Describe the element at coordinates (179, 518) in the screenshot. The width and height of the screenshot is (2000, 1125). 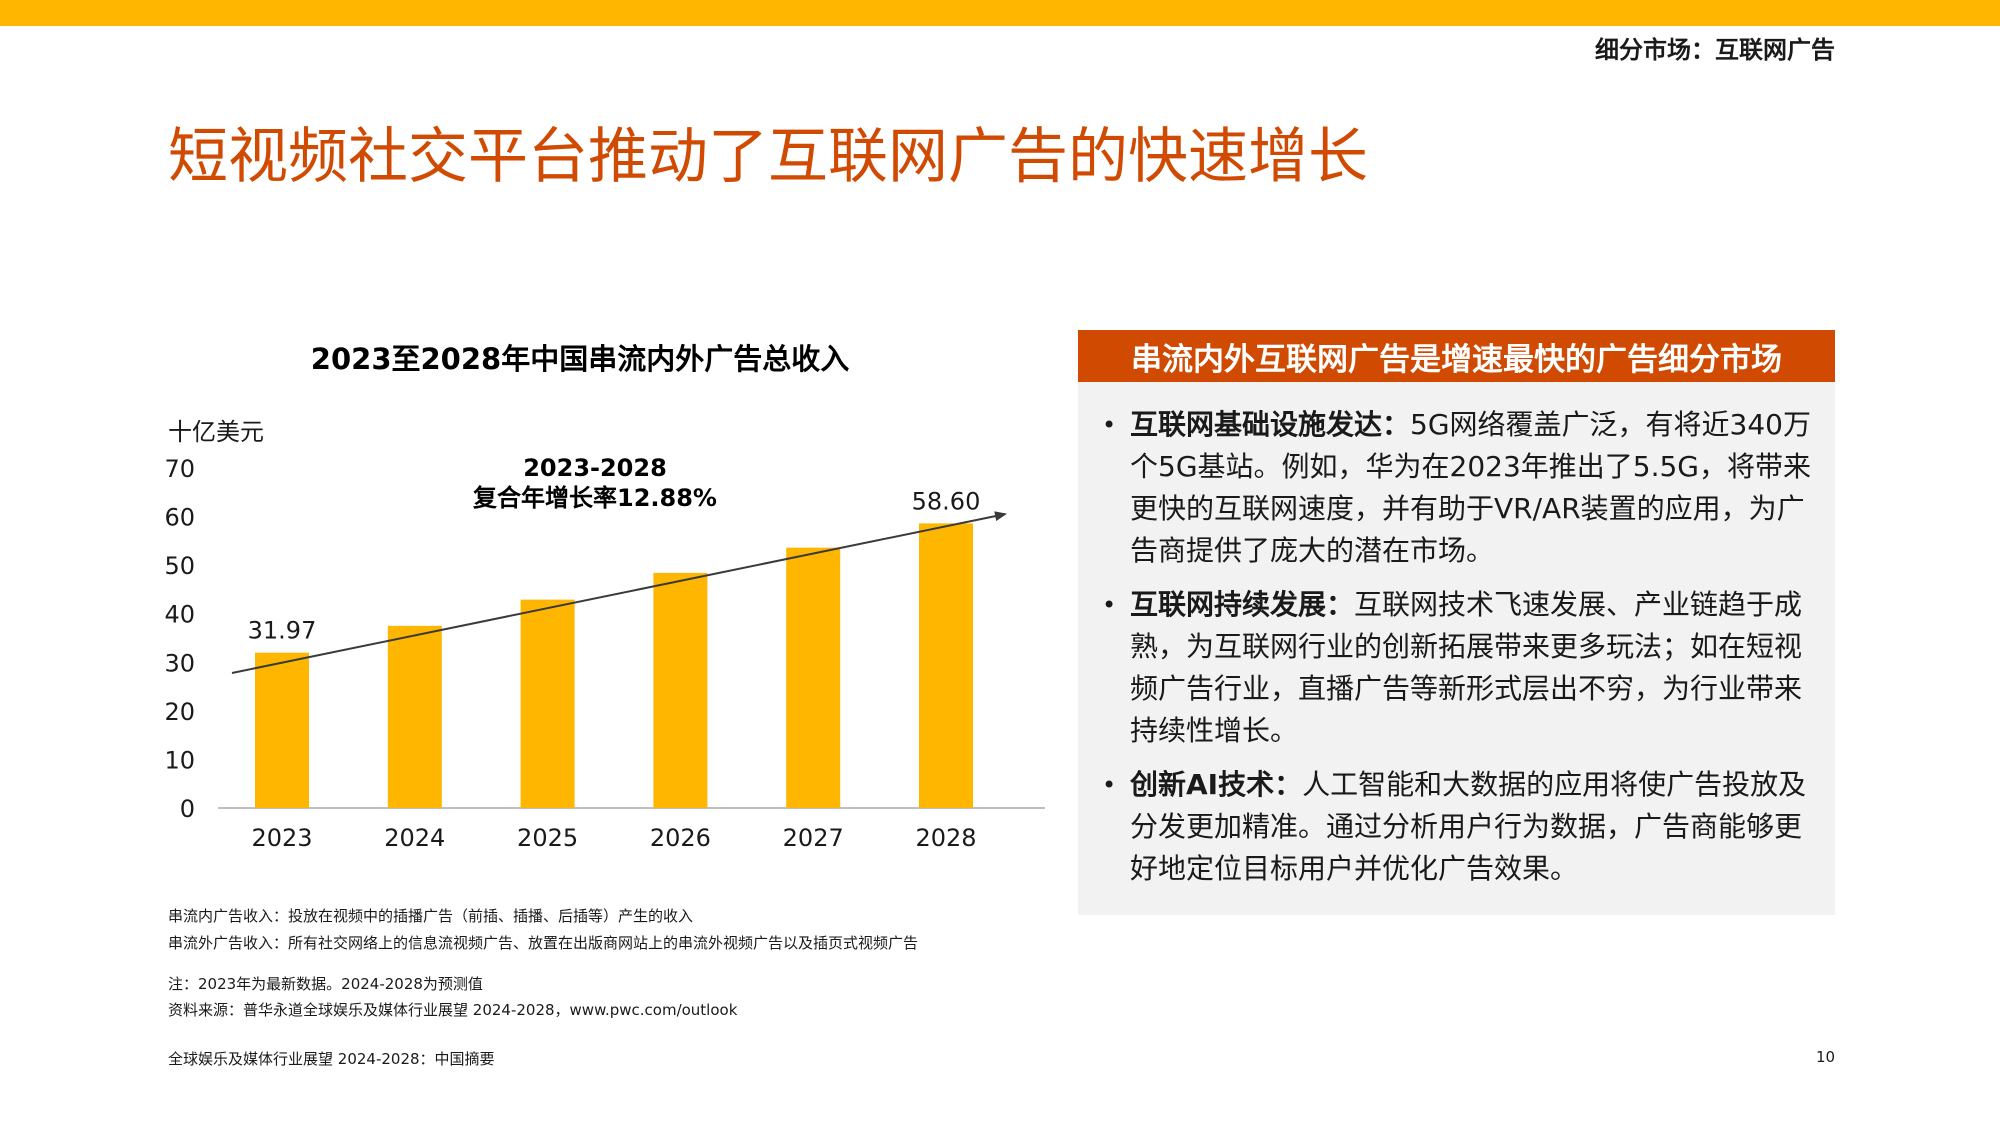
I see `y-tick-label: 60` at that location.